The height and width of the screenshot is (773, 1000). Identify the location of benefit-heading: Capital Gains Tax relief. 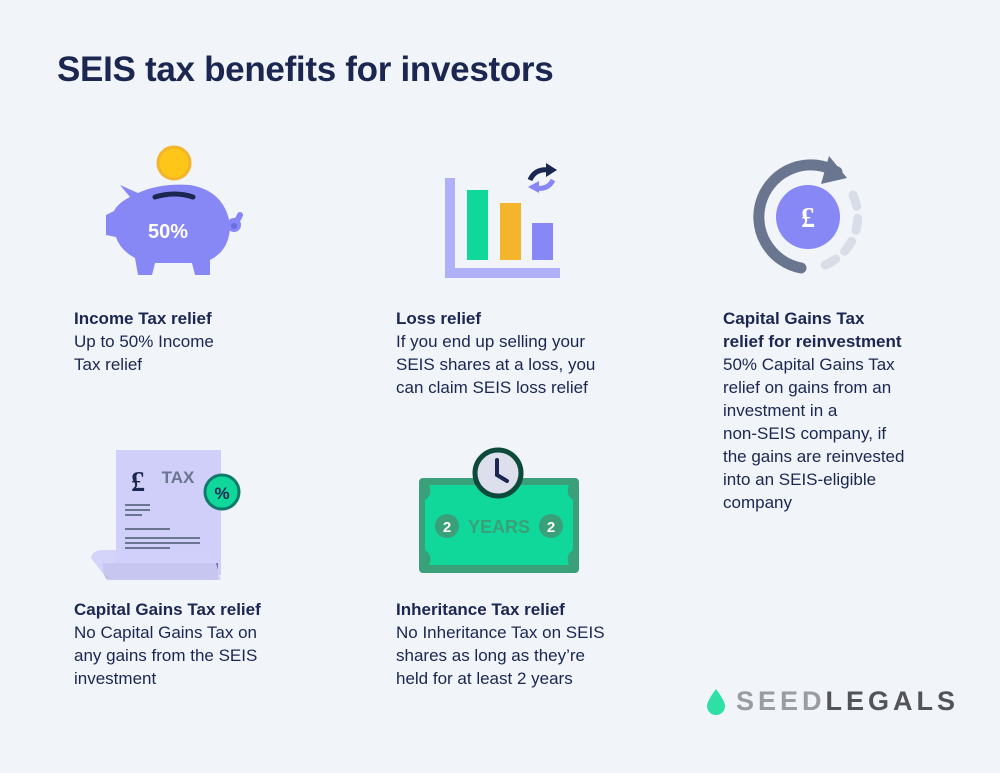
(167, 609).